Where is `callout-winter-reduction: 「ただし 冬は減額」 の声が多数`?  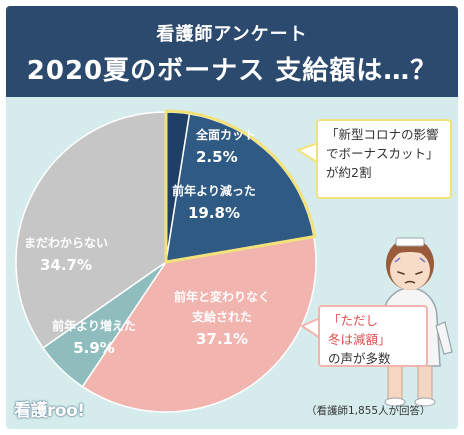
callout-winter-reduction: 「ただし 冬は減額」 の声が多数 is located at coordinates (373, 336).